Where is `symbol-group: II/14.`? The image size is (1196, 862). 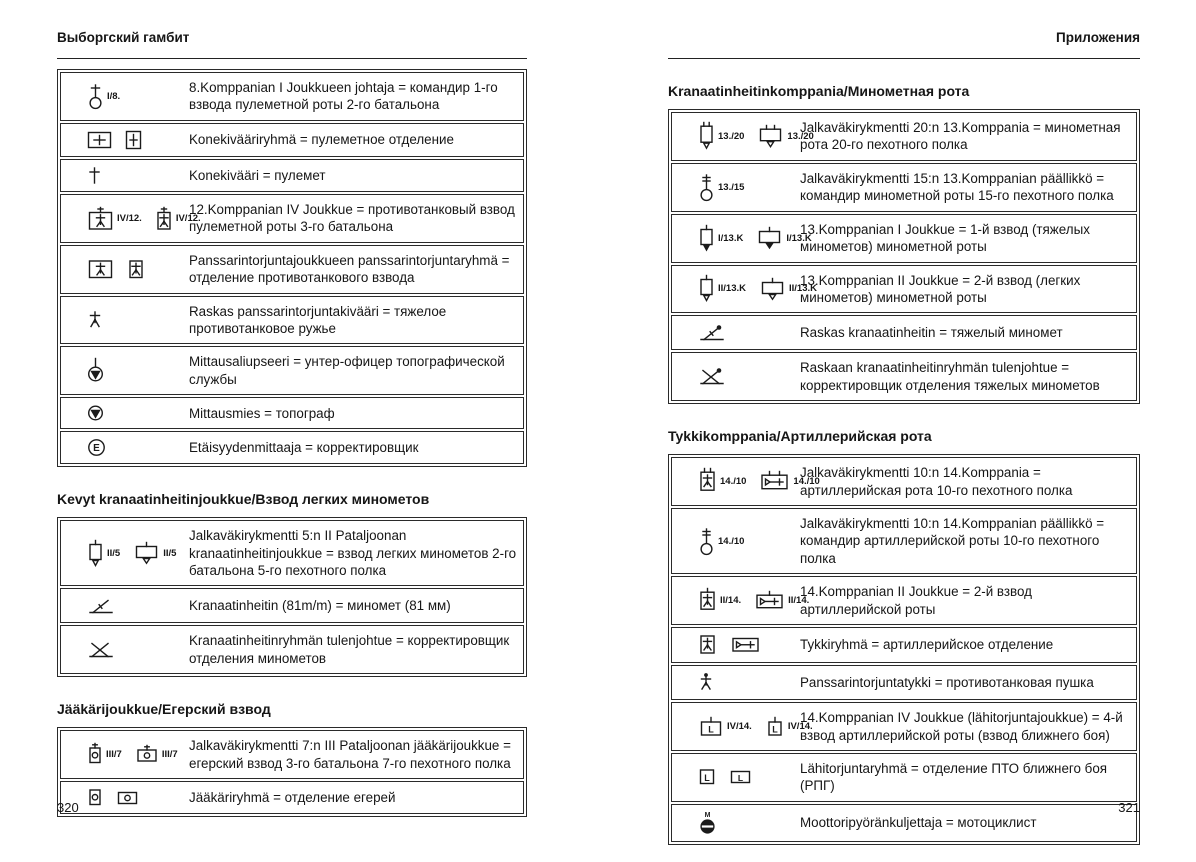
symbol-group: II/14. is located at coordinates (781, 601).